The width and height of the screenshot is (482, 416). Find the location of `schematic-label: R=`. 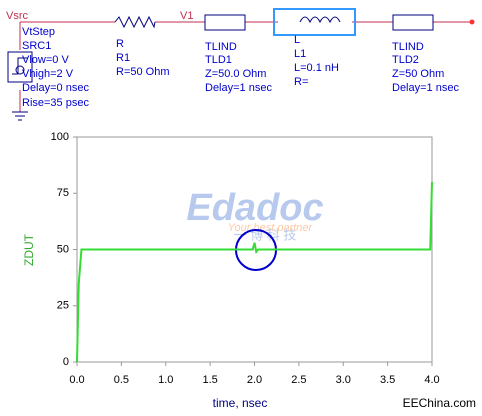

schematic-label: R= is located at coordinates (301, 82).